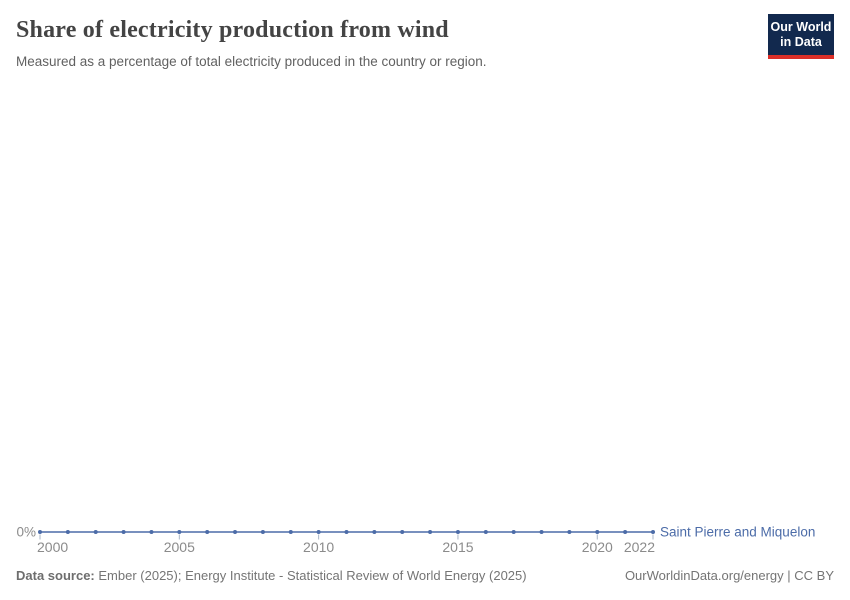  What do you see at coordinates (55, 575) in the screenshot?
I see `data-source-label: Data source:` at bounding box center [55, 575].